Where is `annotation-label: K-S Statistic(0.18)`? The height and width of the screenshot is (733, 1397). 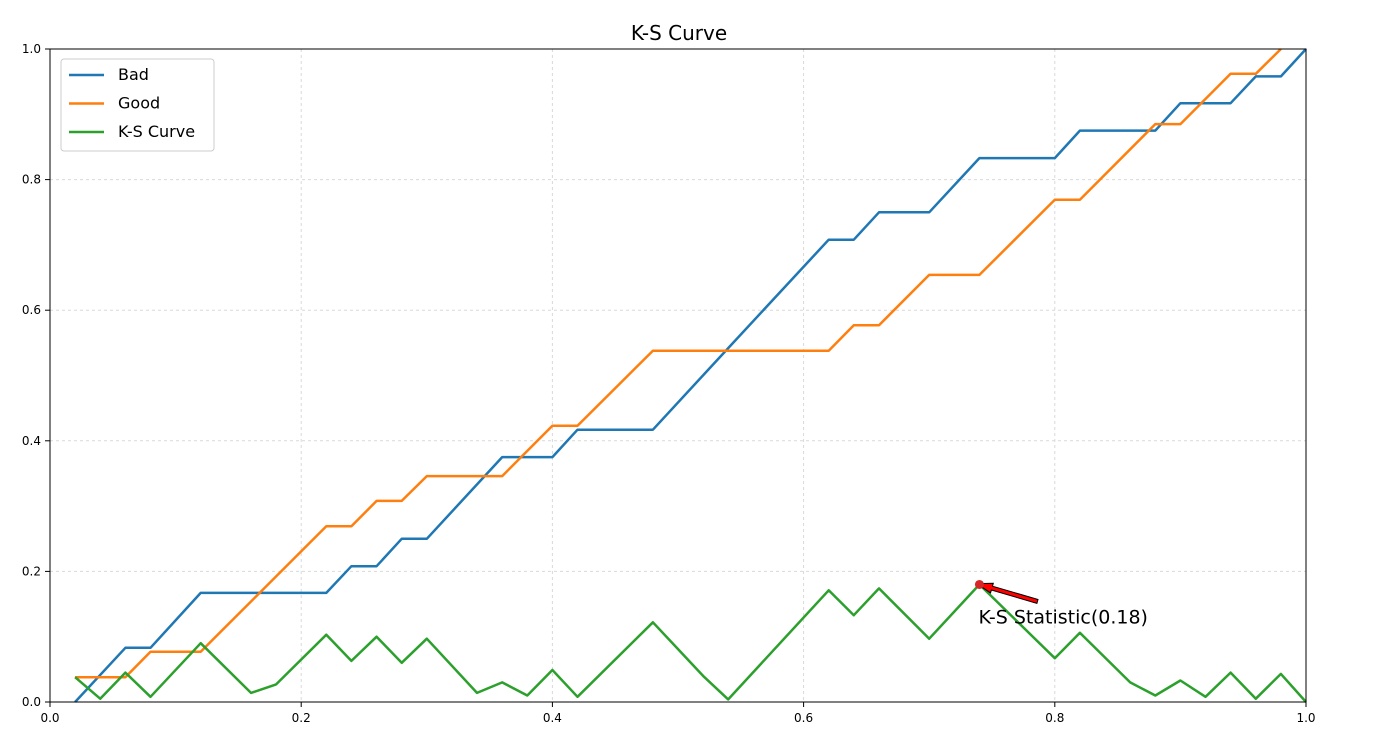 annotation-label: K-S Statistic(0.18) is located at coordinates (1063, 617).